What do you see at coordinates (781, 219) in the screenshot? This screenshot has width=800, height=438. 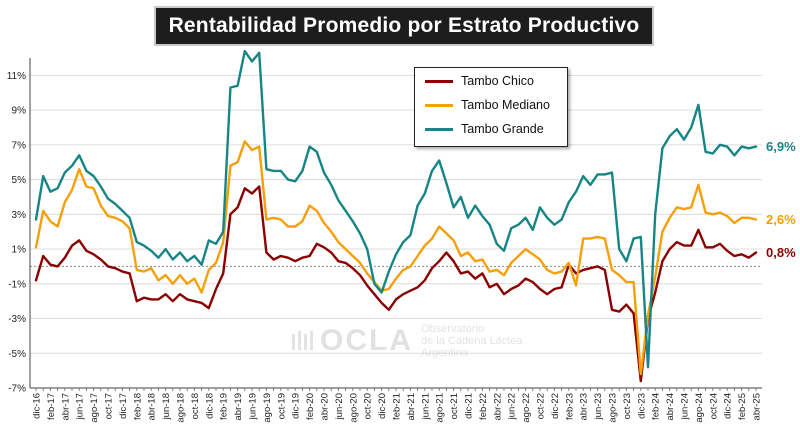 I see `end-label-mediano: 2,6%` at bounding box center [781, 219].